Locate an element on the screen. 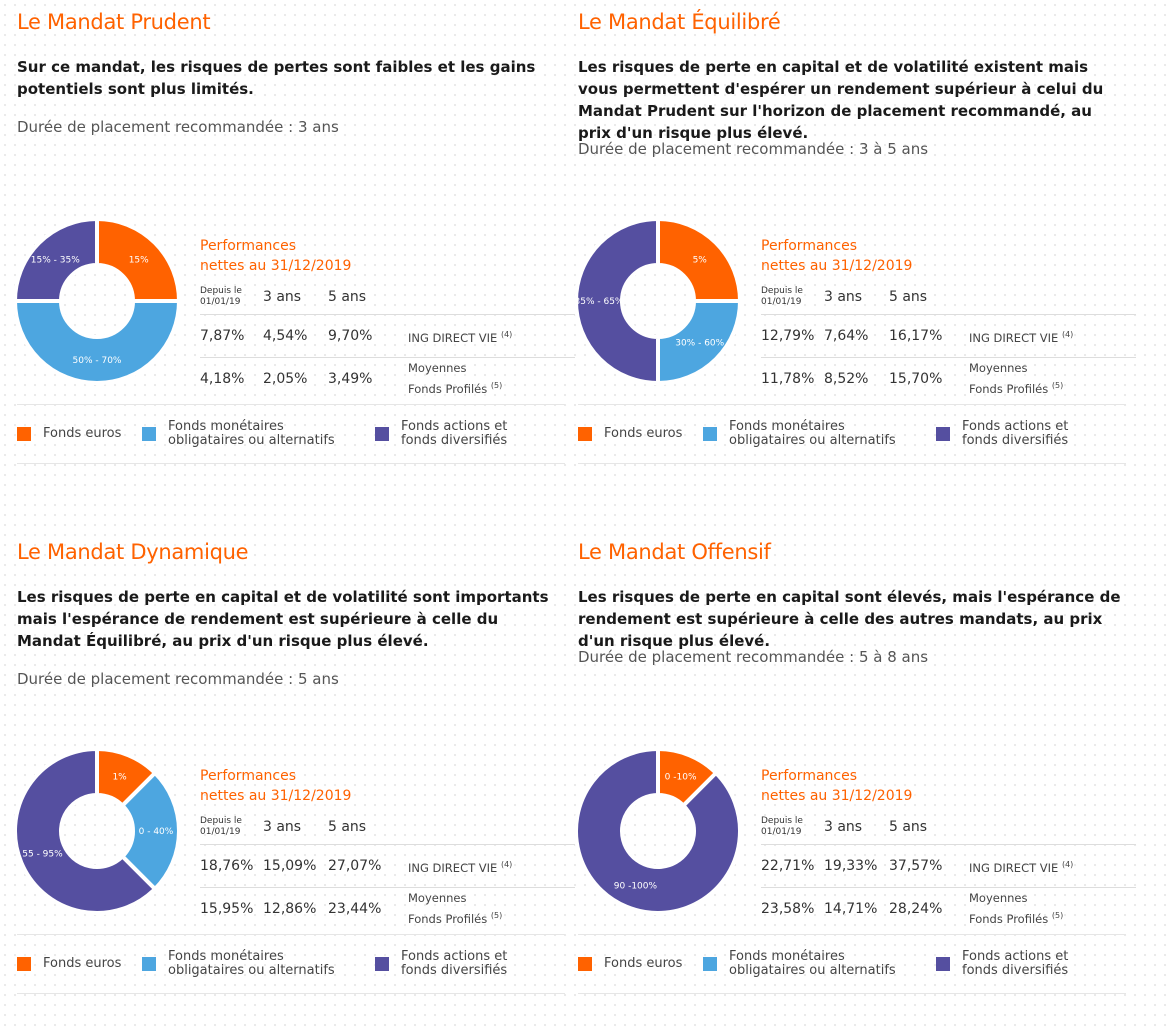 This screenshot has width=1171, height=1030. mandat-title: Le Mandat Dynamique is located at coordinates (133, 552).